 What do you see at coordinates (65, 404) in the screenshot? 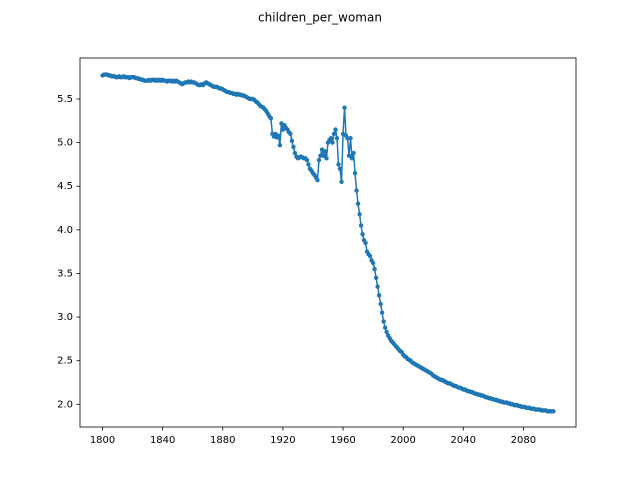
I see `y-tick-label: 2.0` at bounding box center [65, 404].